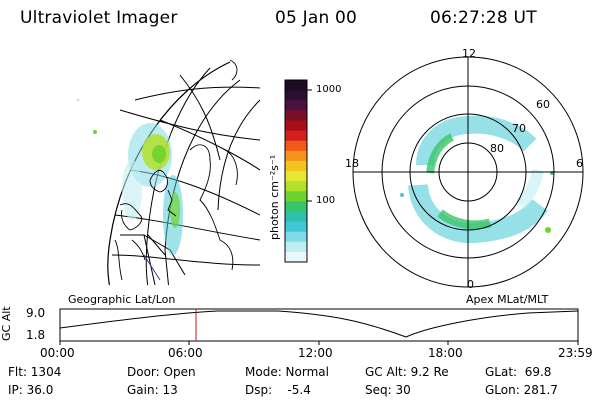 Image resolution: width=600 pixels, height=400 pixels. What do you see at coordinates (274, 197) in the screenshot?
I see `colorbar-unit-label: photon cm⁻²s⁻¹` at bounding box center [274, 197].